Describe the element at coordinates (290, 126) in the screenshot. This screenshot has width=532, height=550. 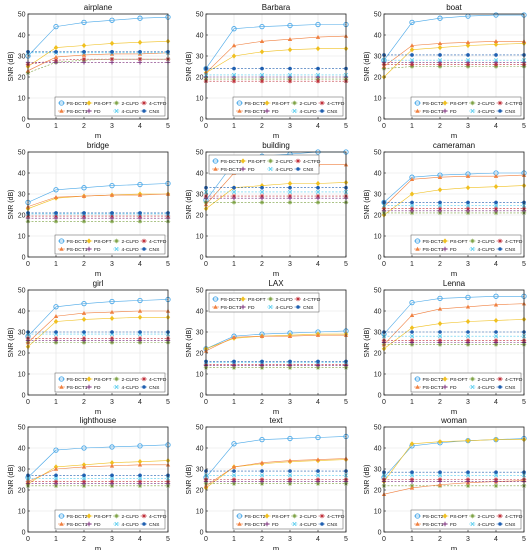
I see `x-tick-label: 3` at that location.